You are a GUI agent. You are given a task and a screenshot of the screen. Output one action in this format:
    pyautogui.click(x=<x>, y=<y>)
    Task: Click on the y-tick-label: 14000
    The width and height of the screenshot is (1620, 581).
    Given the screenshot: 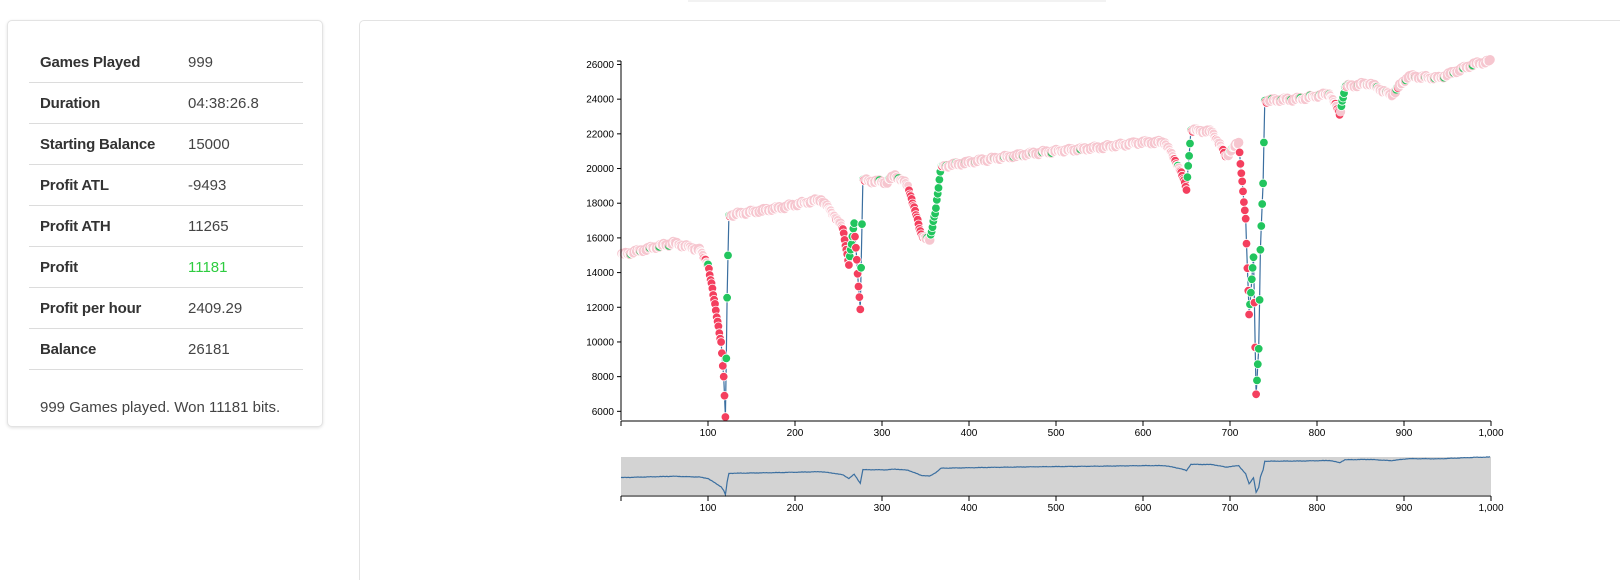 What is the action you would take?
    pyautogui.click(x=600, y=273)
    